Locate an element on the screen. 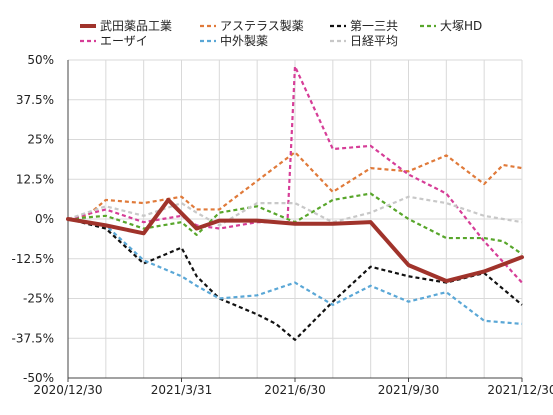  y-tick-label: -50% is located at coordinates (38, 378).